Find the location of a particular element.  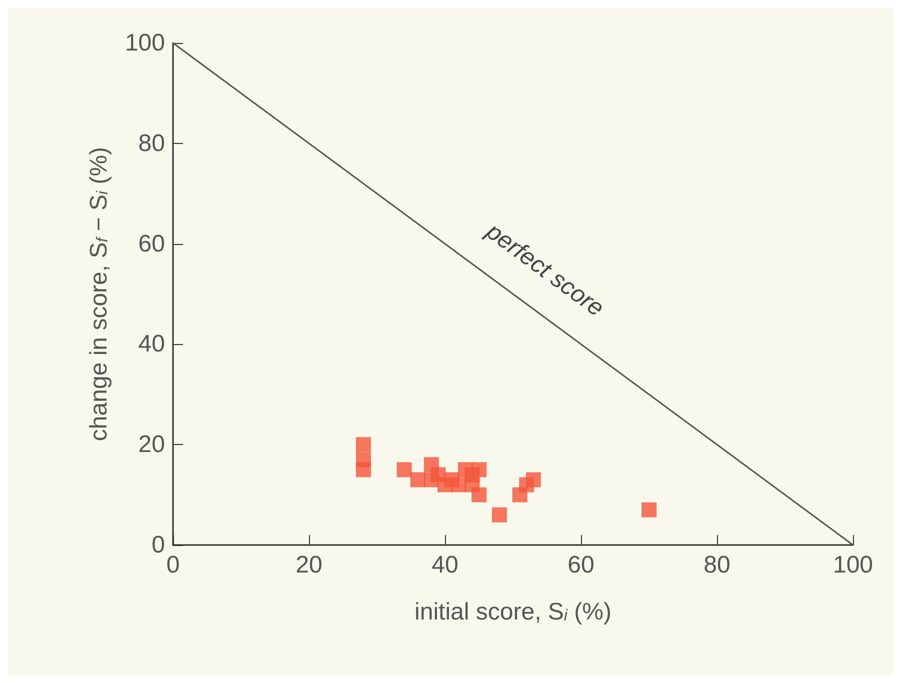

y-tick-label: 0 is located at coordinates (158, 545).